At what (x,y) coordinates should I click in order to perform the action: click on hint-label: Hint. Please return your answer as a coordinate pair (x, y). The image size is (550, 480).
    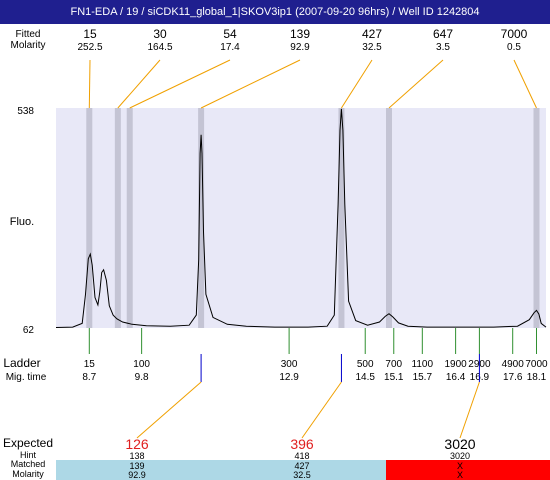
    Looking at the image, I should click on (28, 455).